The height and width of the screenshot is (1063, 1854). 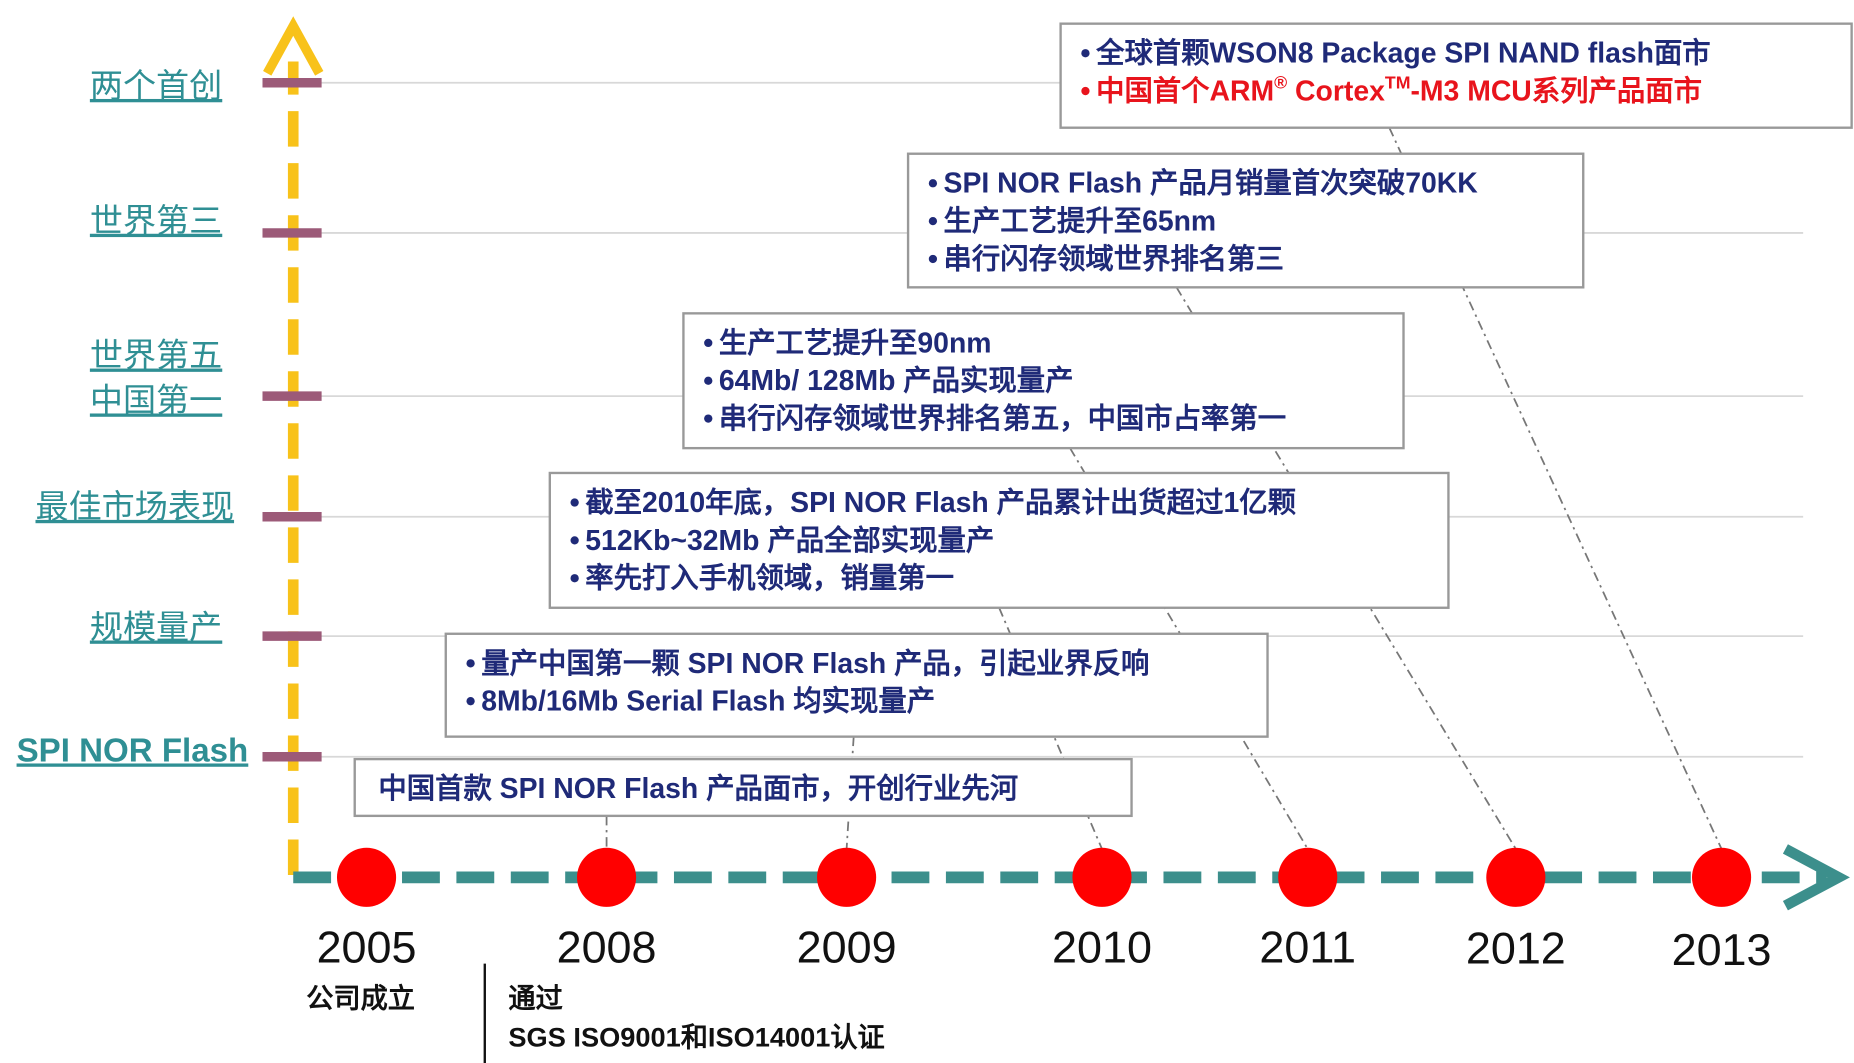 What do you see at coordinates (696, 1036) in the screenshot?
I see `cert-note: SGS ISO9001和ISO14001认证` at bounding box center [696, 1036].